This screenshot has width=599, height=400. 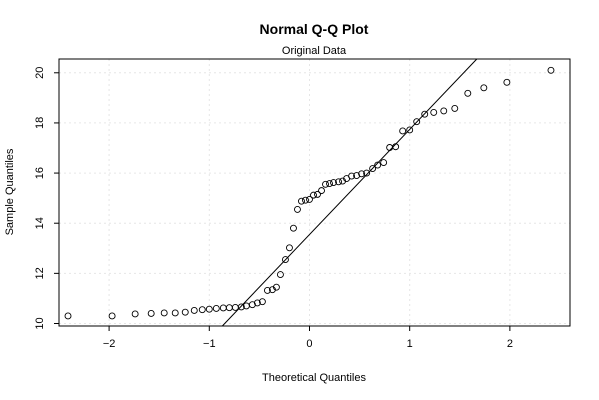 I want to click on y-tick-label: 20, so click(x=40, y=73).